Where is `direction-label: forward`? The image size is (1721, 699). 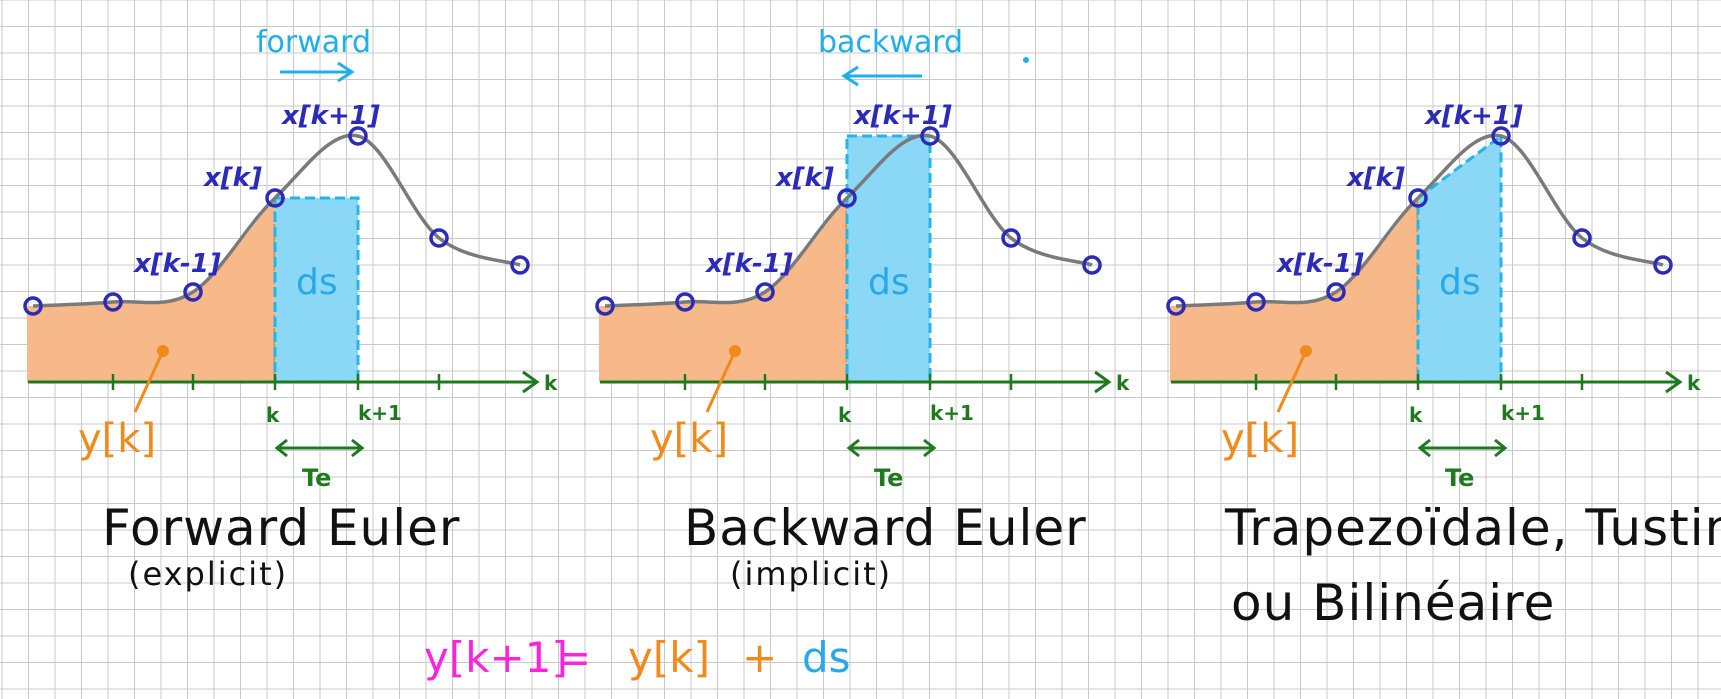
direction-label: forward is located at coordinates (313, 42).